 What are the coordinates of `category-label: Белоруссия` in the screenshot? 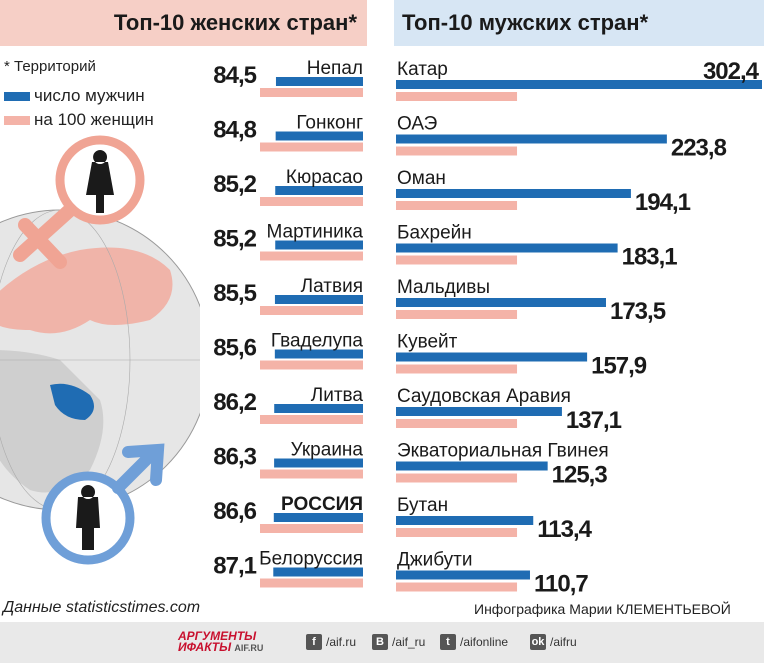 It's located at (311, 559).